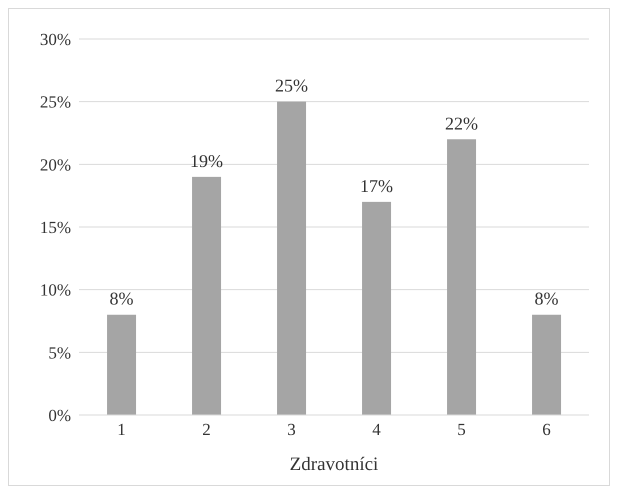 The height and width of the screenshot is (494, 619). What do you see at coordinates (546, 430) in the screenshot?
I see `x-tick-label: 6` at bounding box center [546, 430].